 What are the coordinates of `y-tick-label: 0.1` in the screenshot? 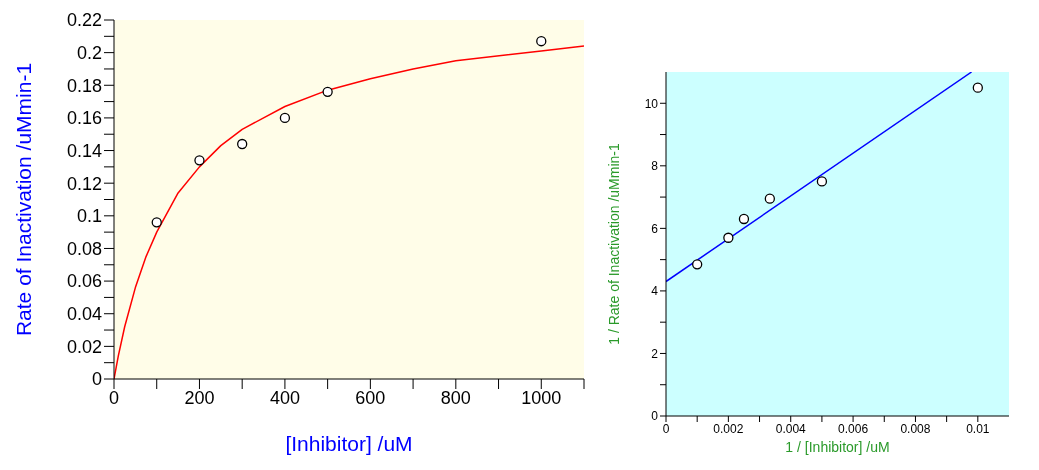 It's located at (89, 216).